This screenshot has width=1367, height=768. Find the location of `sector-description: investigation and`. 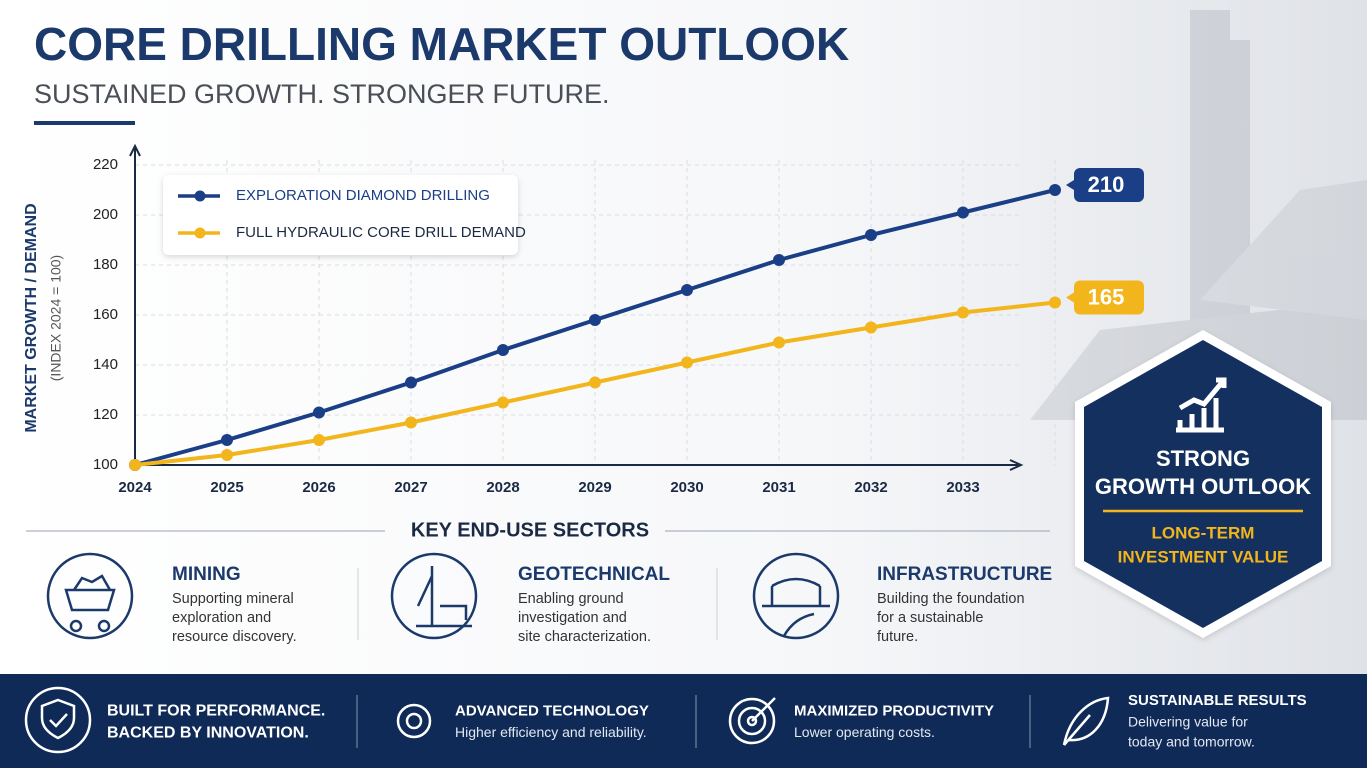

sector-description: investigation and is located at coordinates (572, 618).